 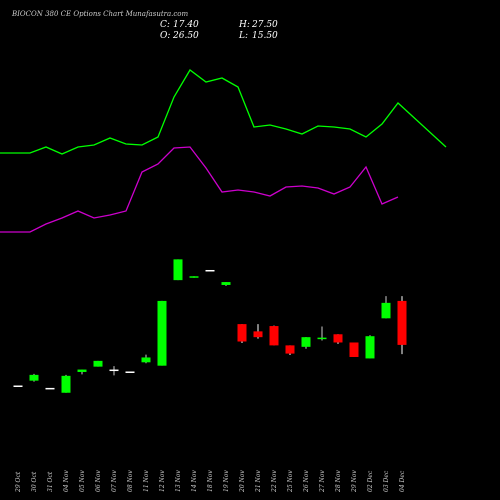 I want to click on x-tick-label: 18 Nov, so click(x=210, y=481).